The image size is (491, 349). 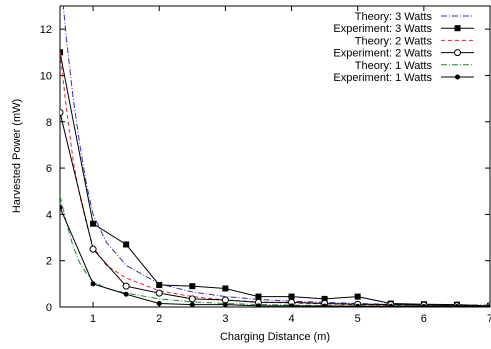 I want to click on legend-label: Experiment: 1 Watts, so click(x=382, y=78).